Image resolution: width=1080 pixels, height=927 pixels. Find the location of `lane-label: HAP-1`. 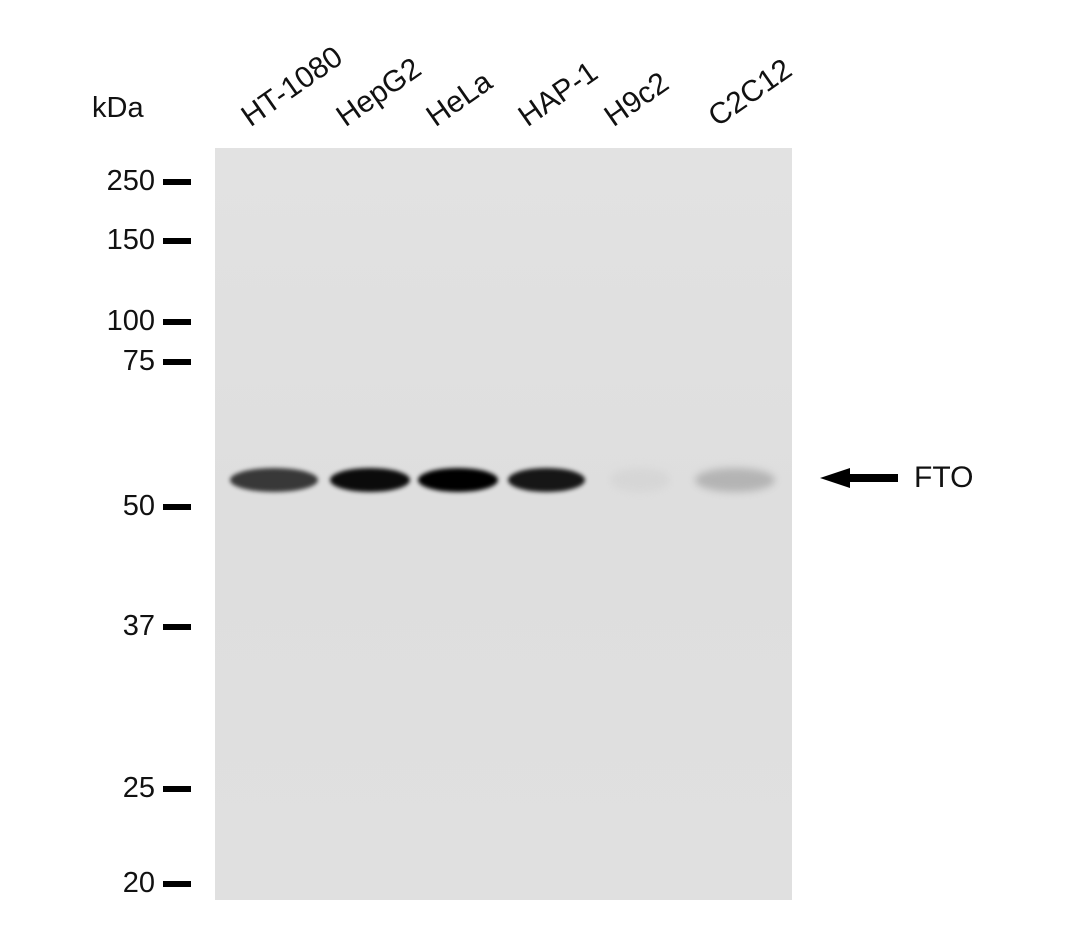

lane-label: HAP-1 is located at coordinates (558, 94).